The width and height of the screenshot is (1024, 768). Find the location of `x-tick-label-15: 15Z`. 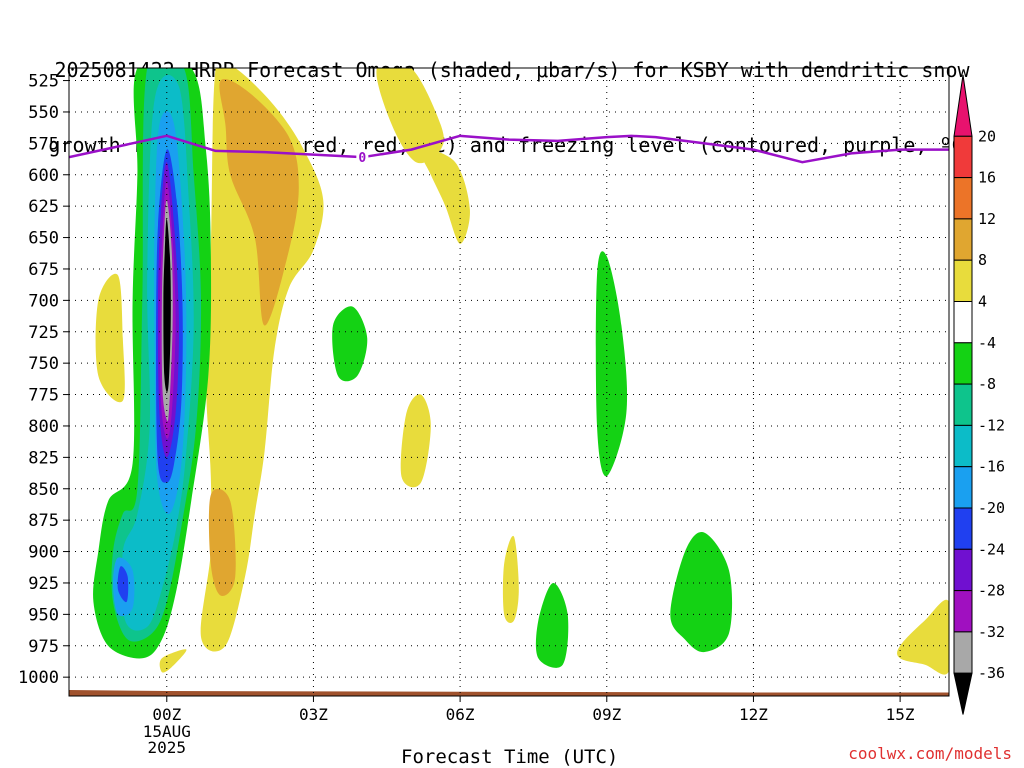

x-tick-label-15: 15Z is located at coordinates (900, 714).